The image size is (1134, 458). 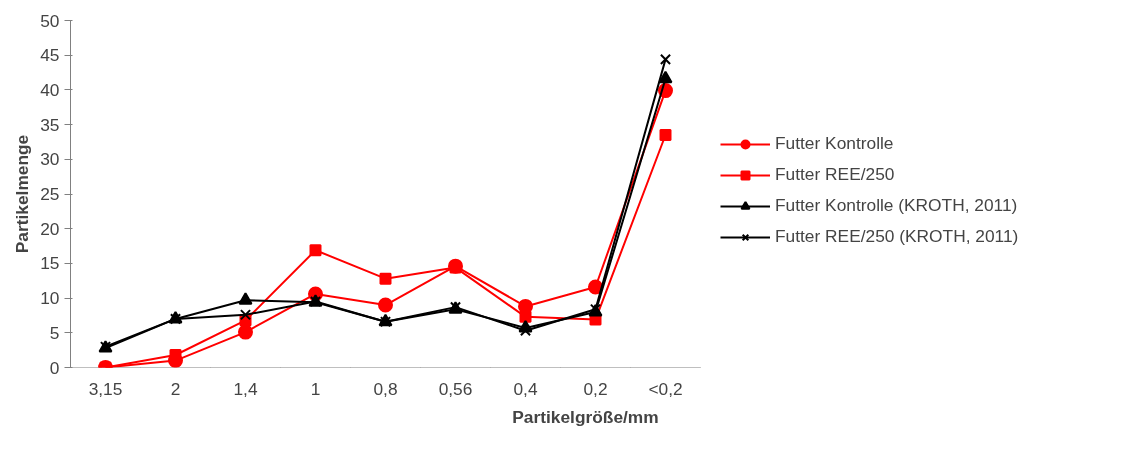 I want to click on x-tick-label: 0,2, so click(x=595, y=388).